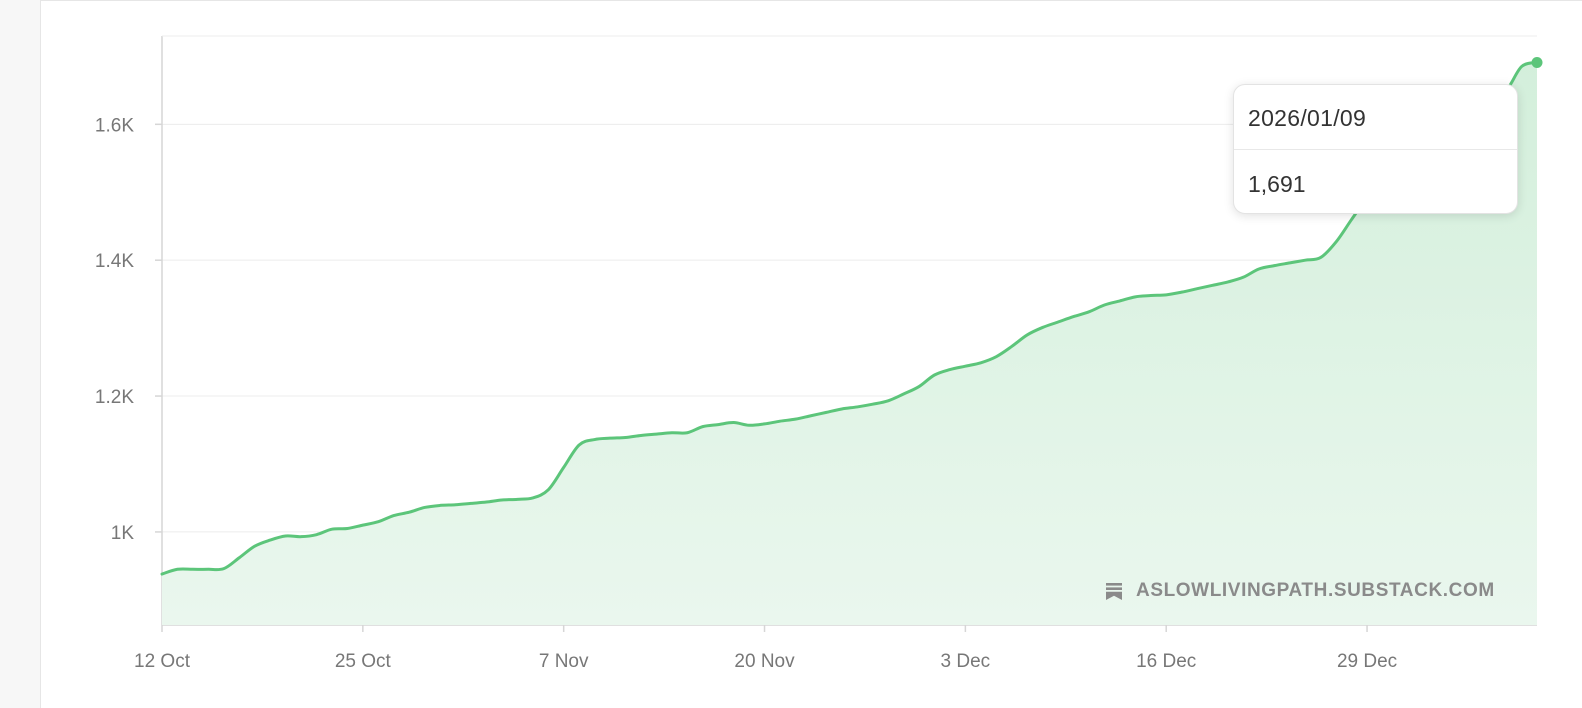  What do you see at coordinates (1367, 661) in the screenshot?
I see `x-tick-label: 29 Dec` at bounding box center [1367, 661].